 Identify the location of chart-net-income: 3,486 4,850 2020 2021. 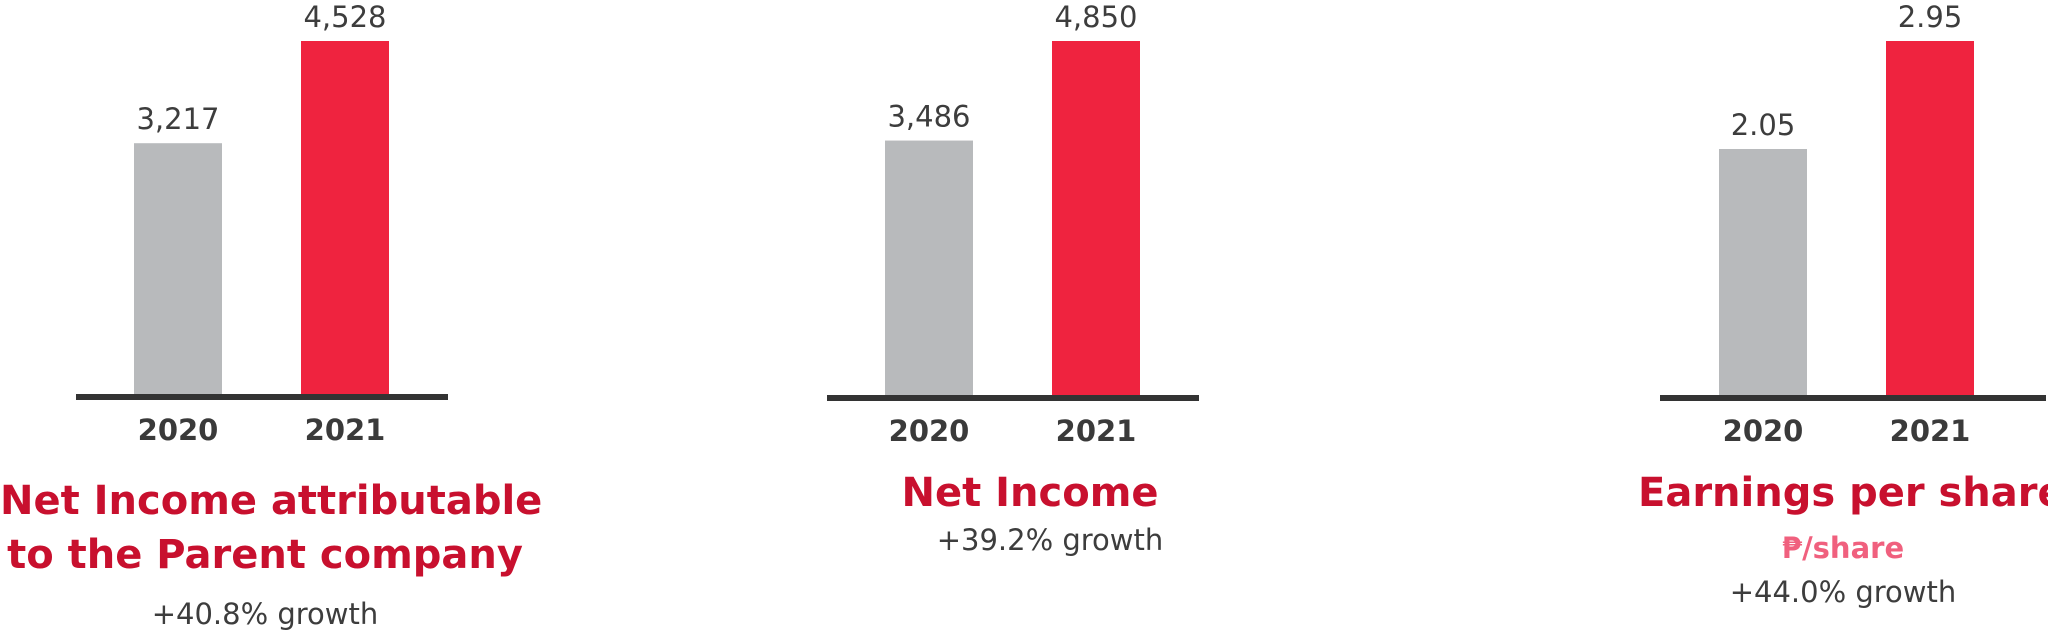
(1013, 224).